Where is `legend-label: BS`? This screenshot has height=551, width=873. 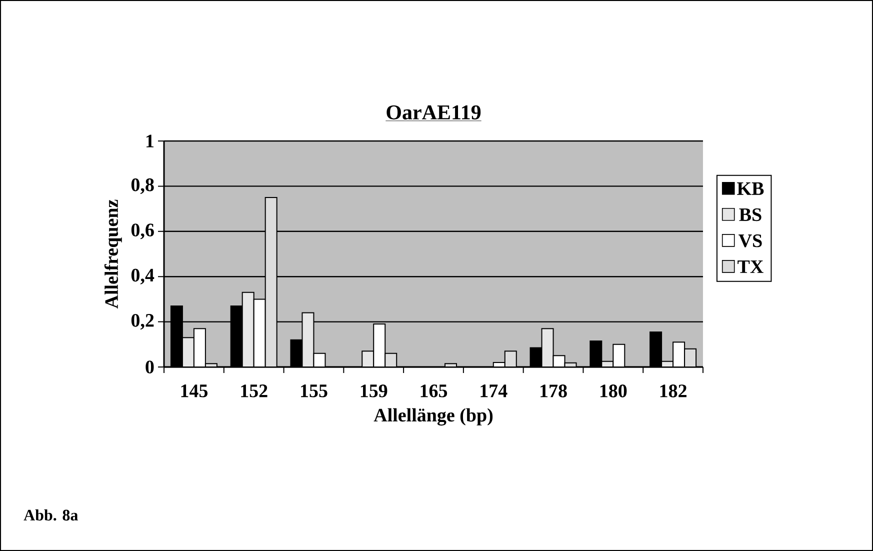 legend-label: BS is located at coordinates (750, 215).